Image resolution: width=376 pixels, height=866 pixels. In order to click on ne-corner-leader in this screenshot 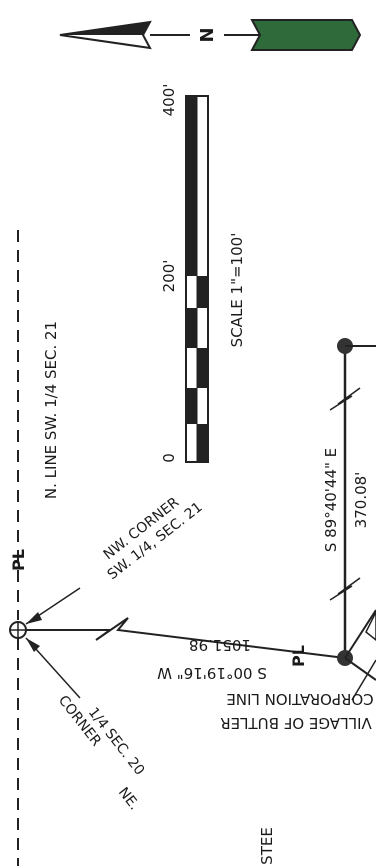, I will do `click(53, 668)`.